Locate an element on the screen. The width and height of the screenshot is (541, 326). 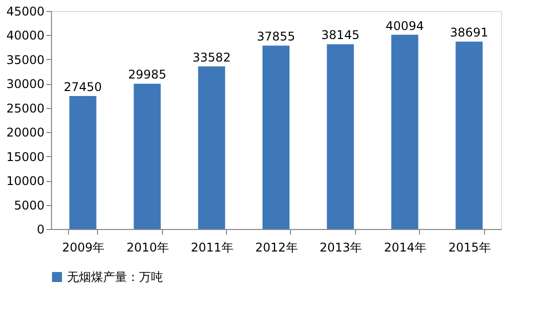
x-tick-label: 2009年 is located at coordinates (83, 247).